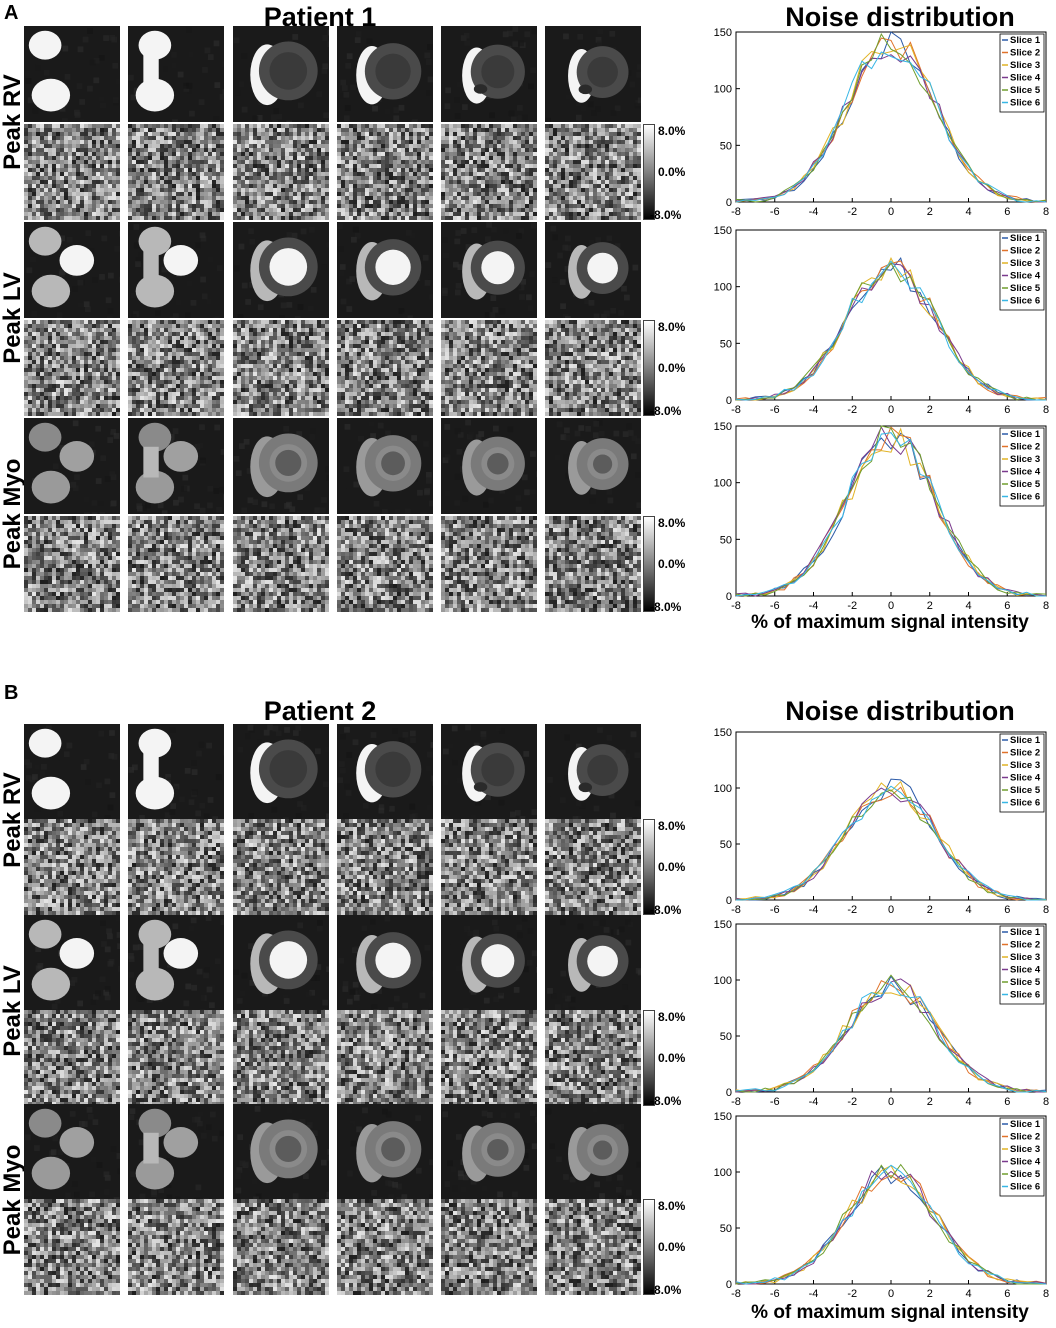 The height and width of the screenshot is (1328, 1056). Describe the element at coordinates (1046, 410) in the screenshot. I see `x-tick-label: 8` at that location.